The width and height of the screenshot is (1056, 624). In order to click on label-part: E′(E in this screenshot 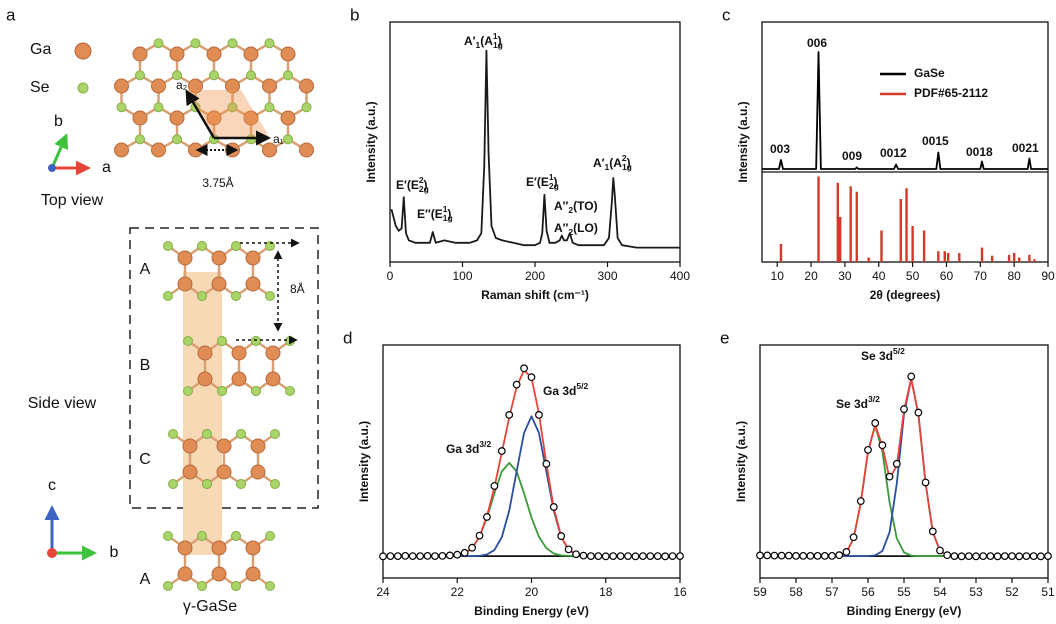, I will do `click(537, 182)`.